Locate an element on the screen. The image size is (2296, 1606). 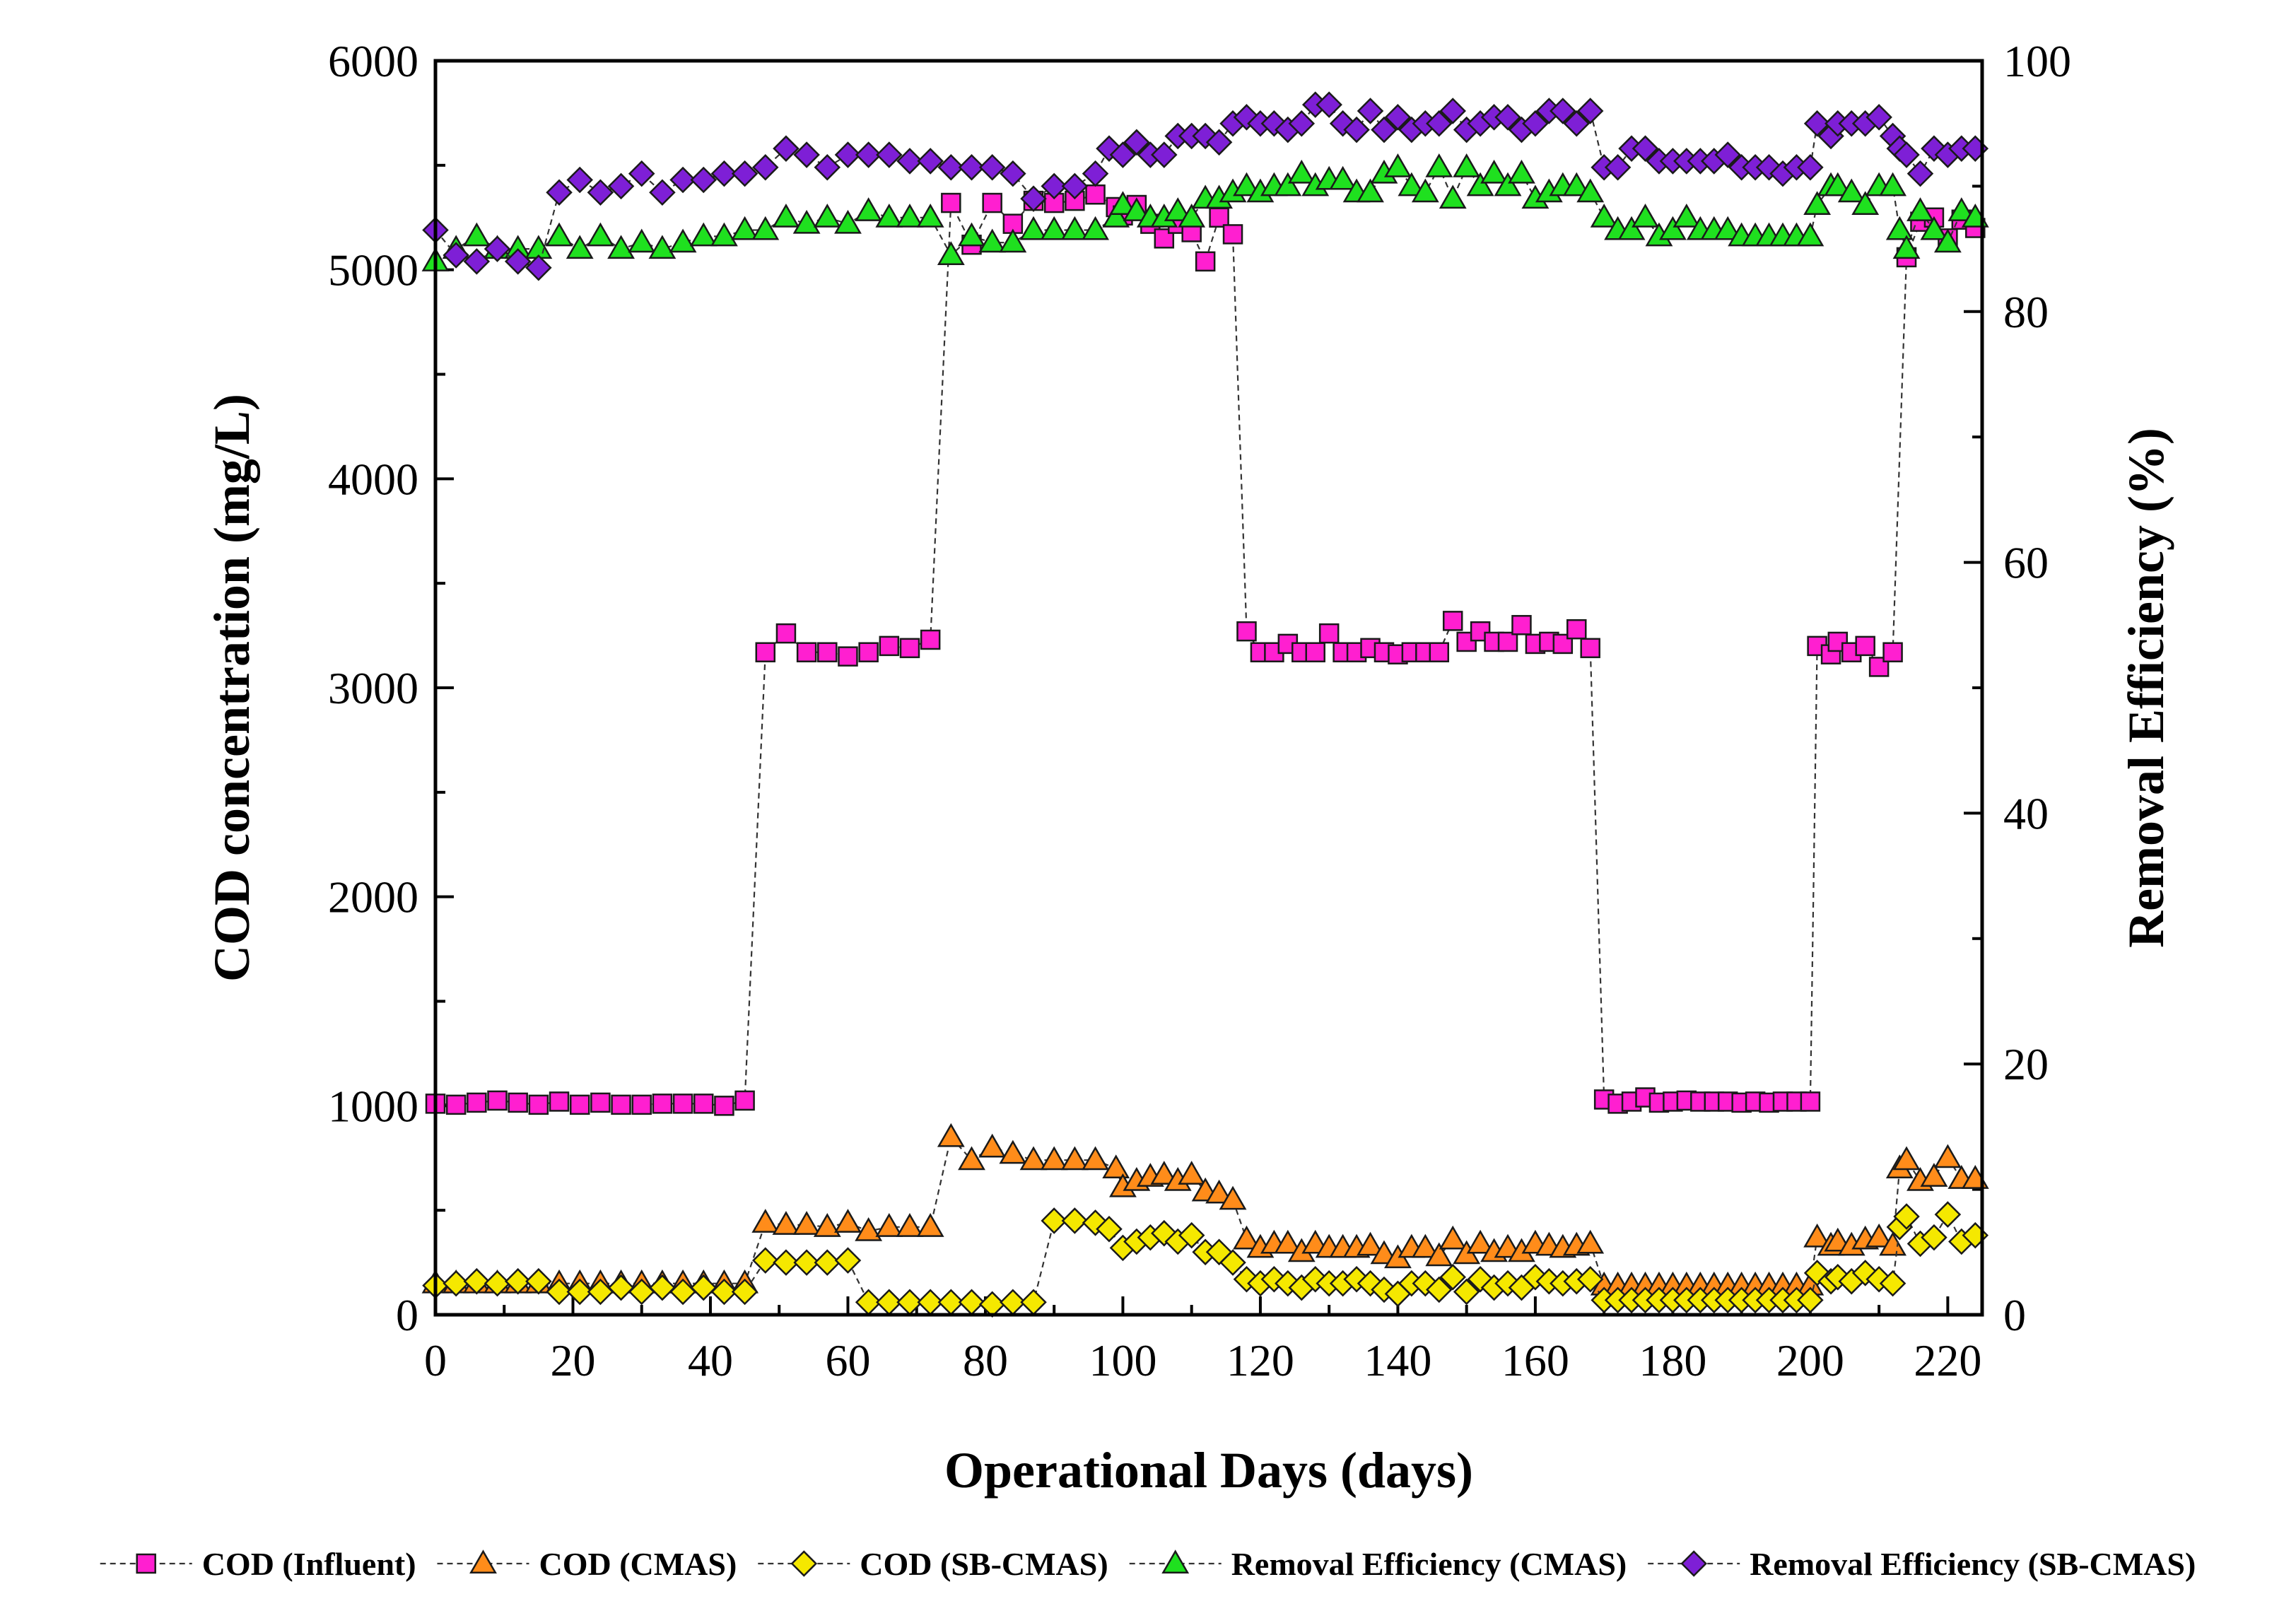
y-left-tick-label: 0 is located at coordinates (407, 1315).